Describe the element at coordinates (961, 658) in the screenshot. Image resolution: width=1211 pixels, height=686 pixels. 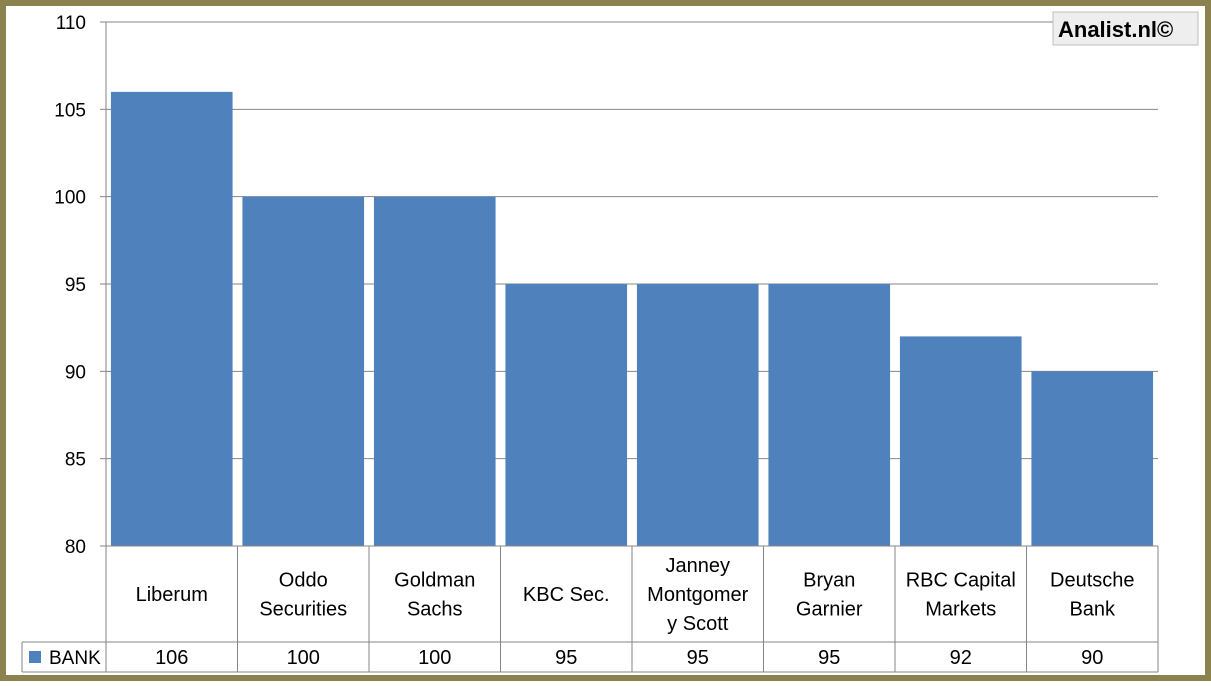
I see `data-table-value: 92` at that location.